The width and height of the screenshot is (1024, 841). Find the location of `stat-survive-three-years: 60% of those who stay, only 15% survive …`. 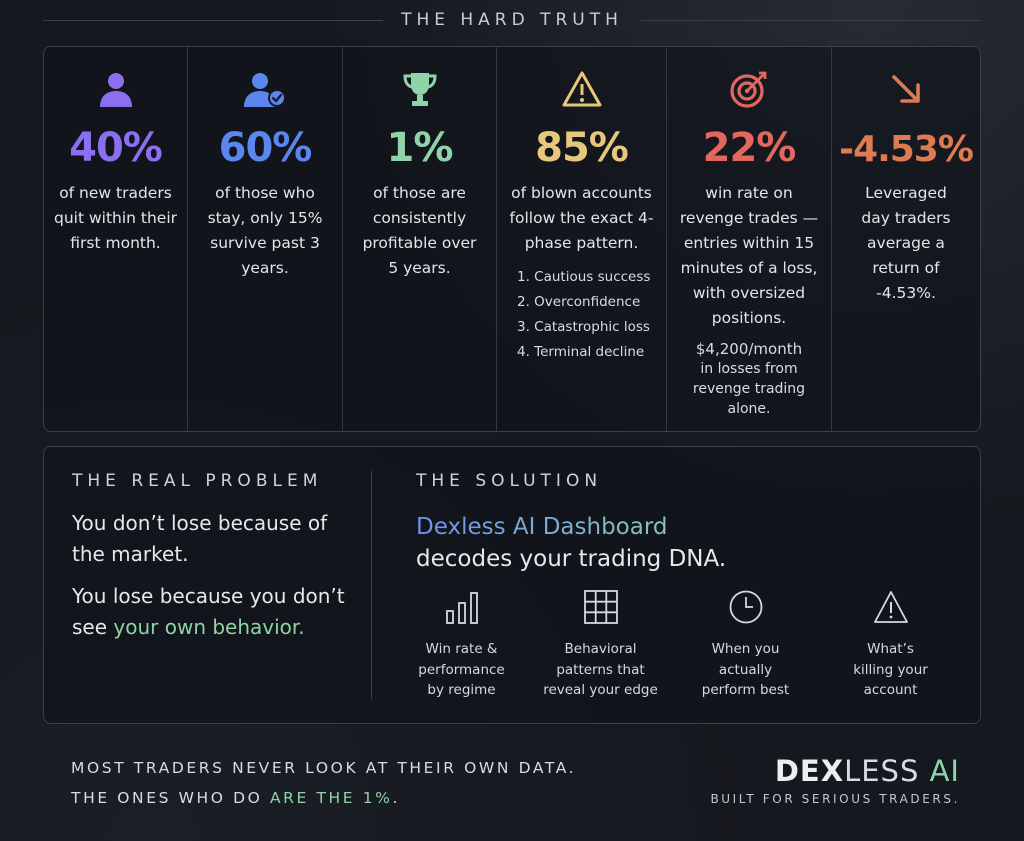

stat-survive-three-years: 60% of those who stay, only 15% survive … is located at coordinates (265, 239).